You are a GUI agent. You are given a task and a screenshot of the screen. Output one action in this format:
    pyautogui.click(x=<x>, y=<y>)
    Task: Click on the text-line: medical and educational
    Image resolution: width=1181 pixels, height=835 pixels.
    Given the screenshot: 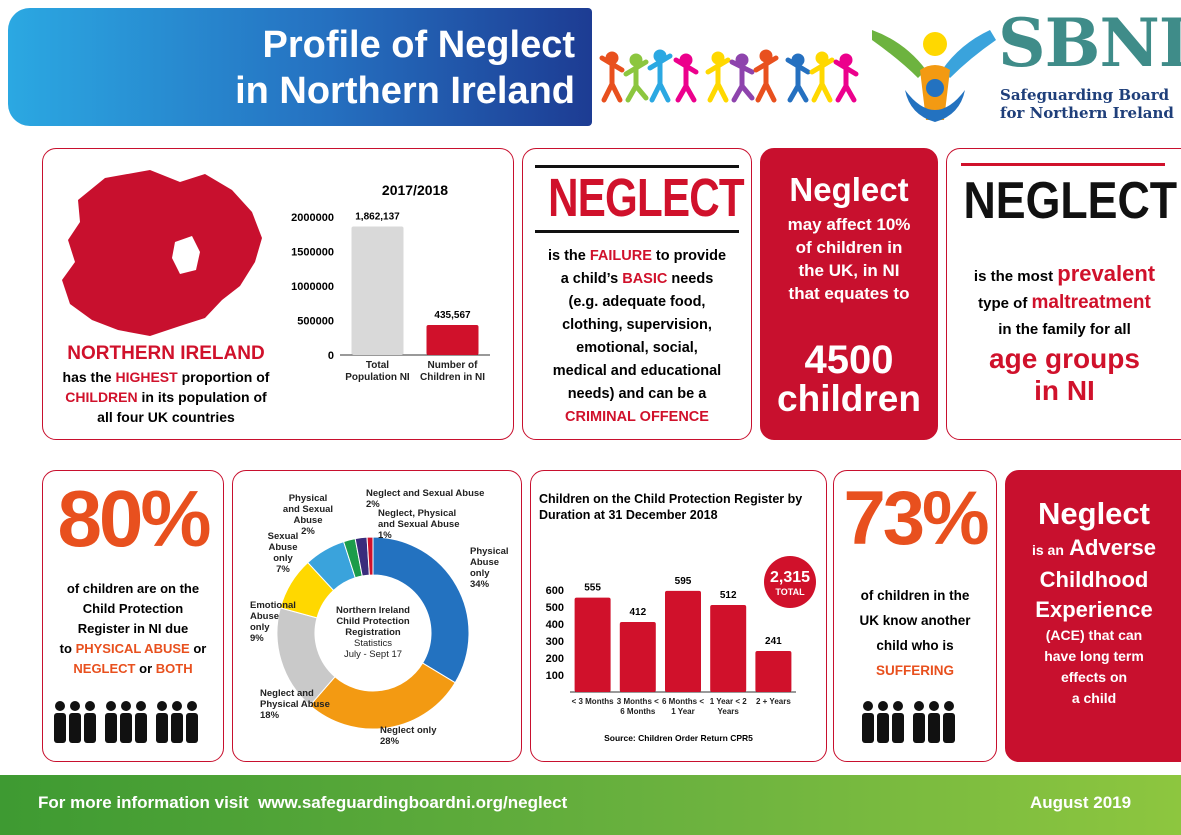 What is the action you would take?
    pyautogui.click(x=637, y=371)
    